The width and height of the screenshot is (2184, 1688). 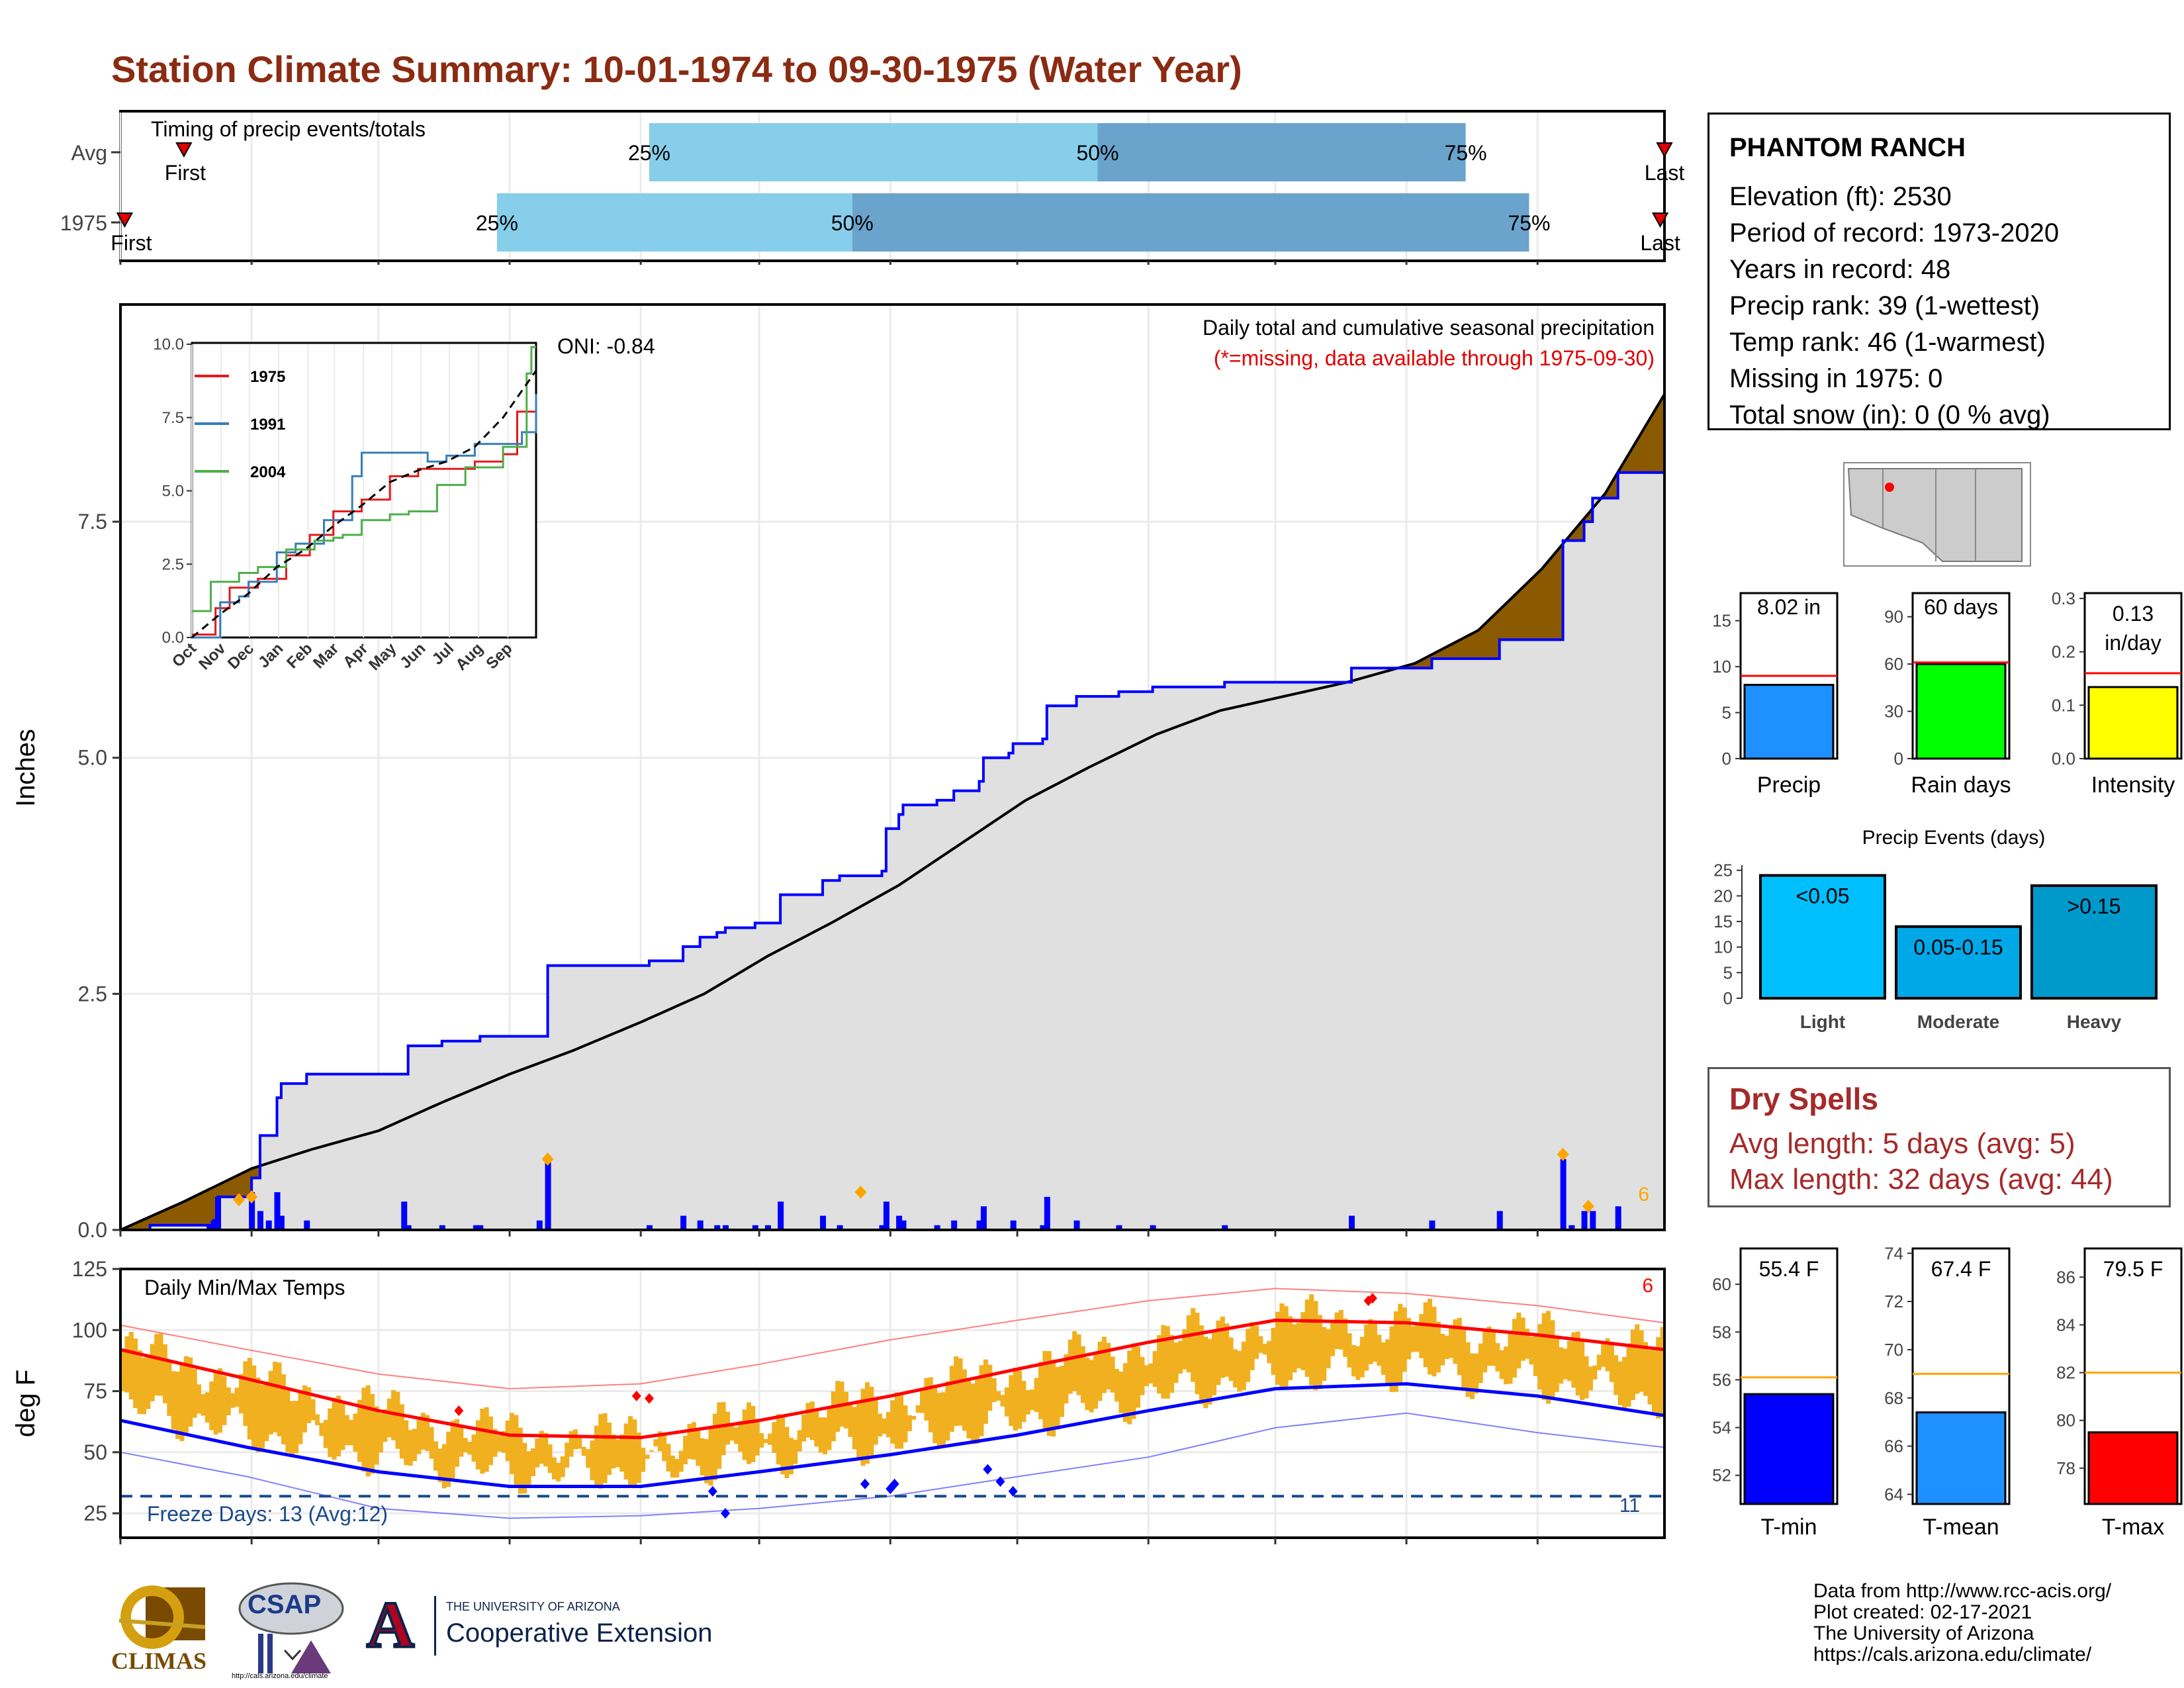 I want to click on station-row: Missing in 1975: 0, so click(x=1836, y=378).